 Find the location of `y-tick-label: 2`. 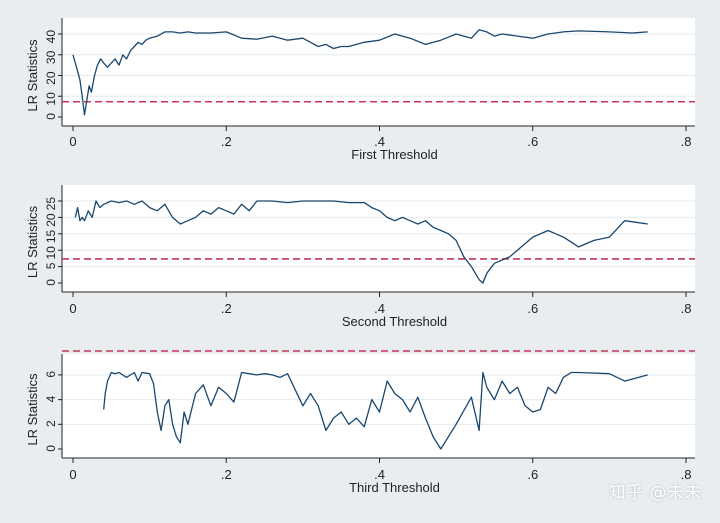

y-tick-label: 2 is located at coordinates (51, 423).